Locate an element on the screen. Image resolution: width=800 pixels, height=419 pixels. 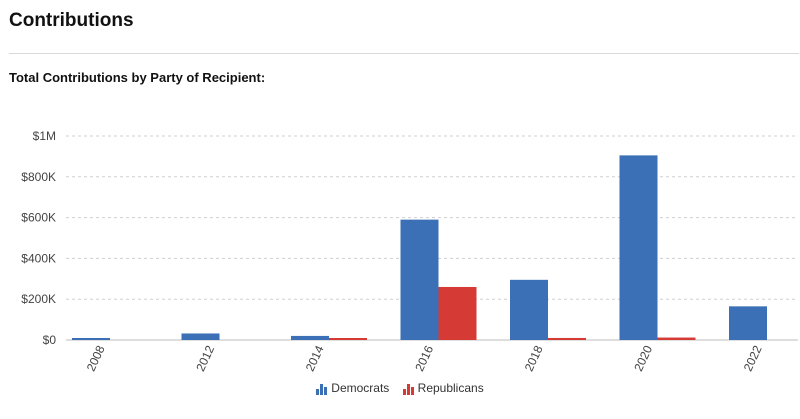
y-tick-label: $800K is located at coordinates (38, 177).